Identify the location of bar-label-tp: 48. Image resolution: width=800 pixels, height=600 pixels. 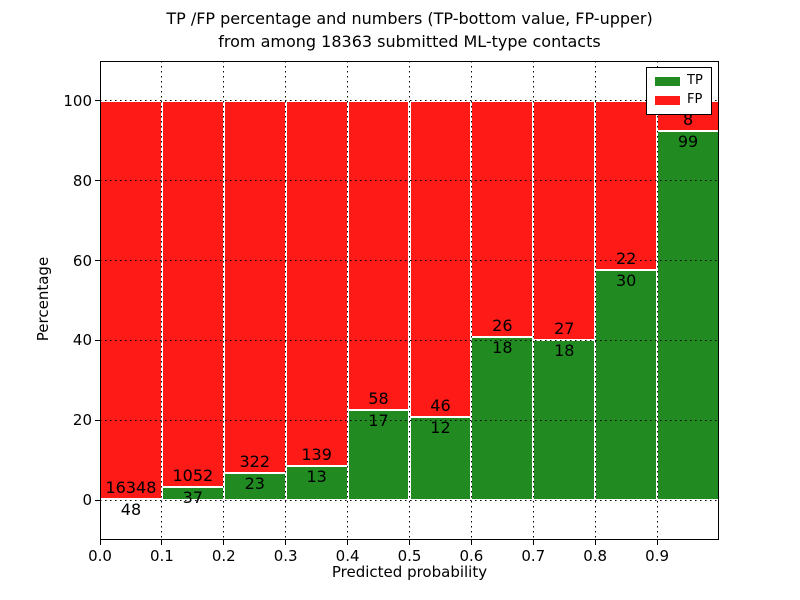
(131, 509).